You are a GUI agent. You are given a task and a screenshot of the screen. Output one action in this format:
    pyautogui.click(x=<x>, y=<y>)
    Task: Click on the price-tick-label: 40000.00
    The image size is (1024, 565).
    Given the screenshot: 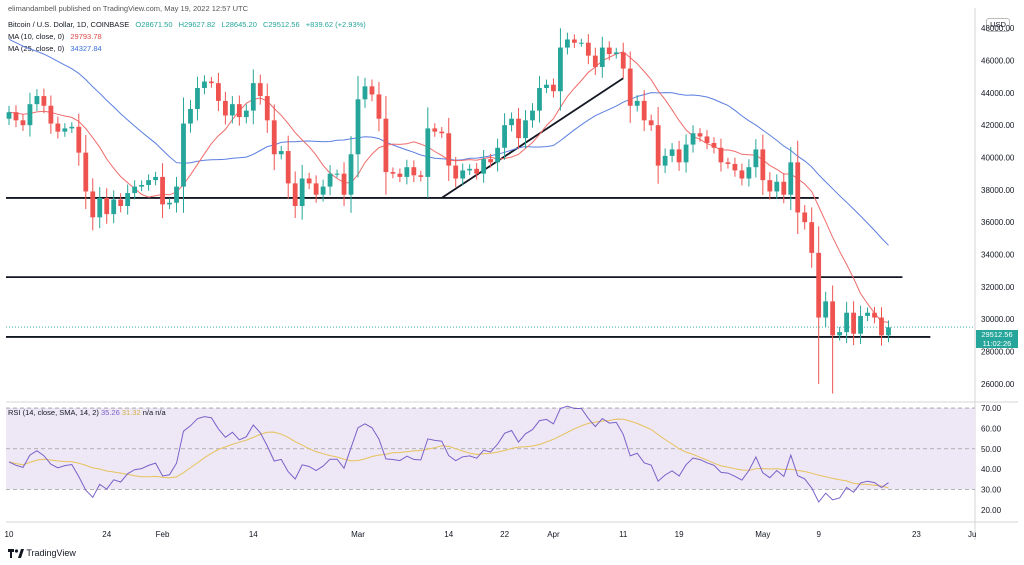 What is the action you would take?
    pyautogui.click(x=998, y=158)
    